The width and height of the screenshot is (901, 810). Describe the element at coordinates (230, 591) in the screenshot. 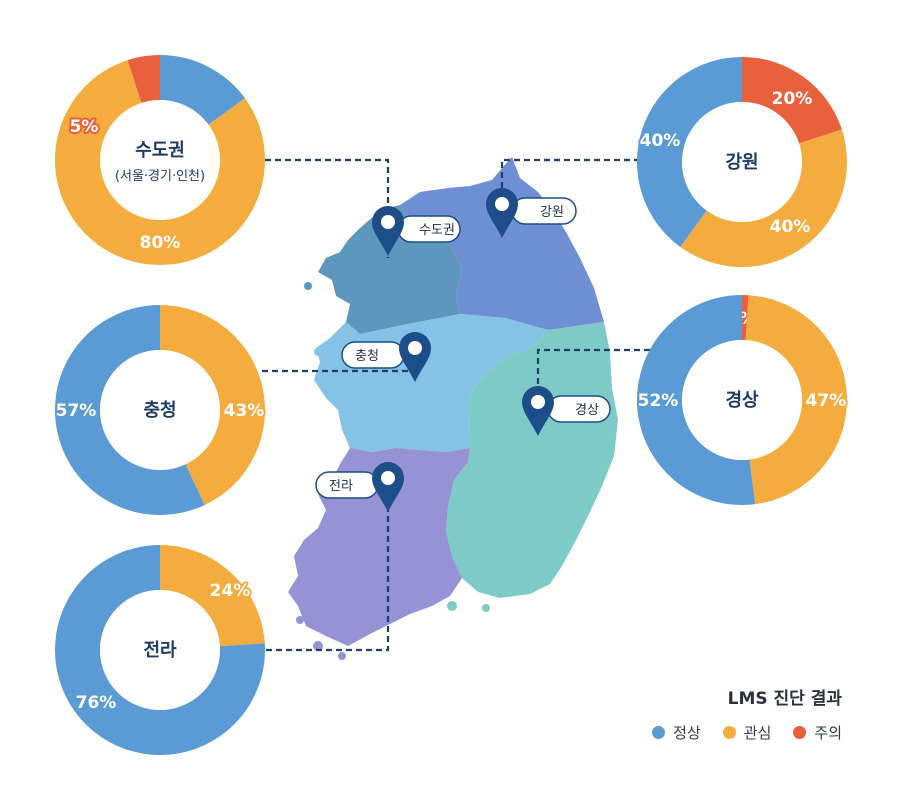

I see `slice-label: 24%` at that location.